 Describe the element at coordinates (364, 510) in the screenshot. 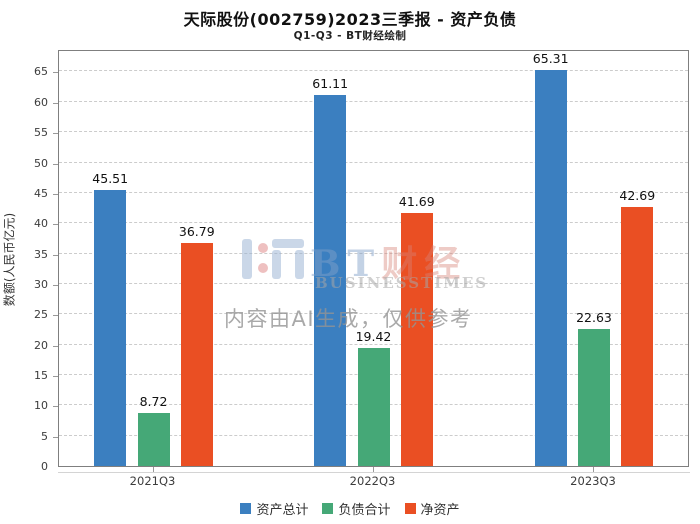

I see `legend-label: 负债合计` at that location.